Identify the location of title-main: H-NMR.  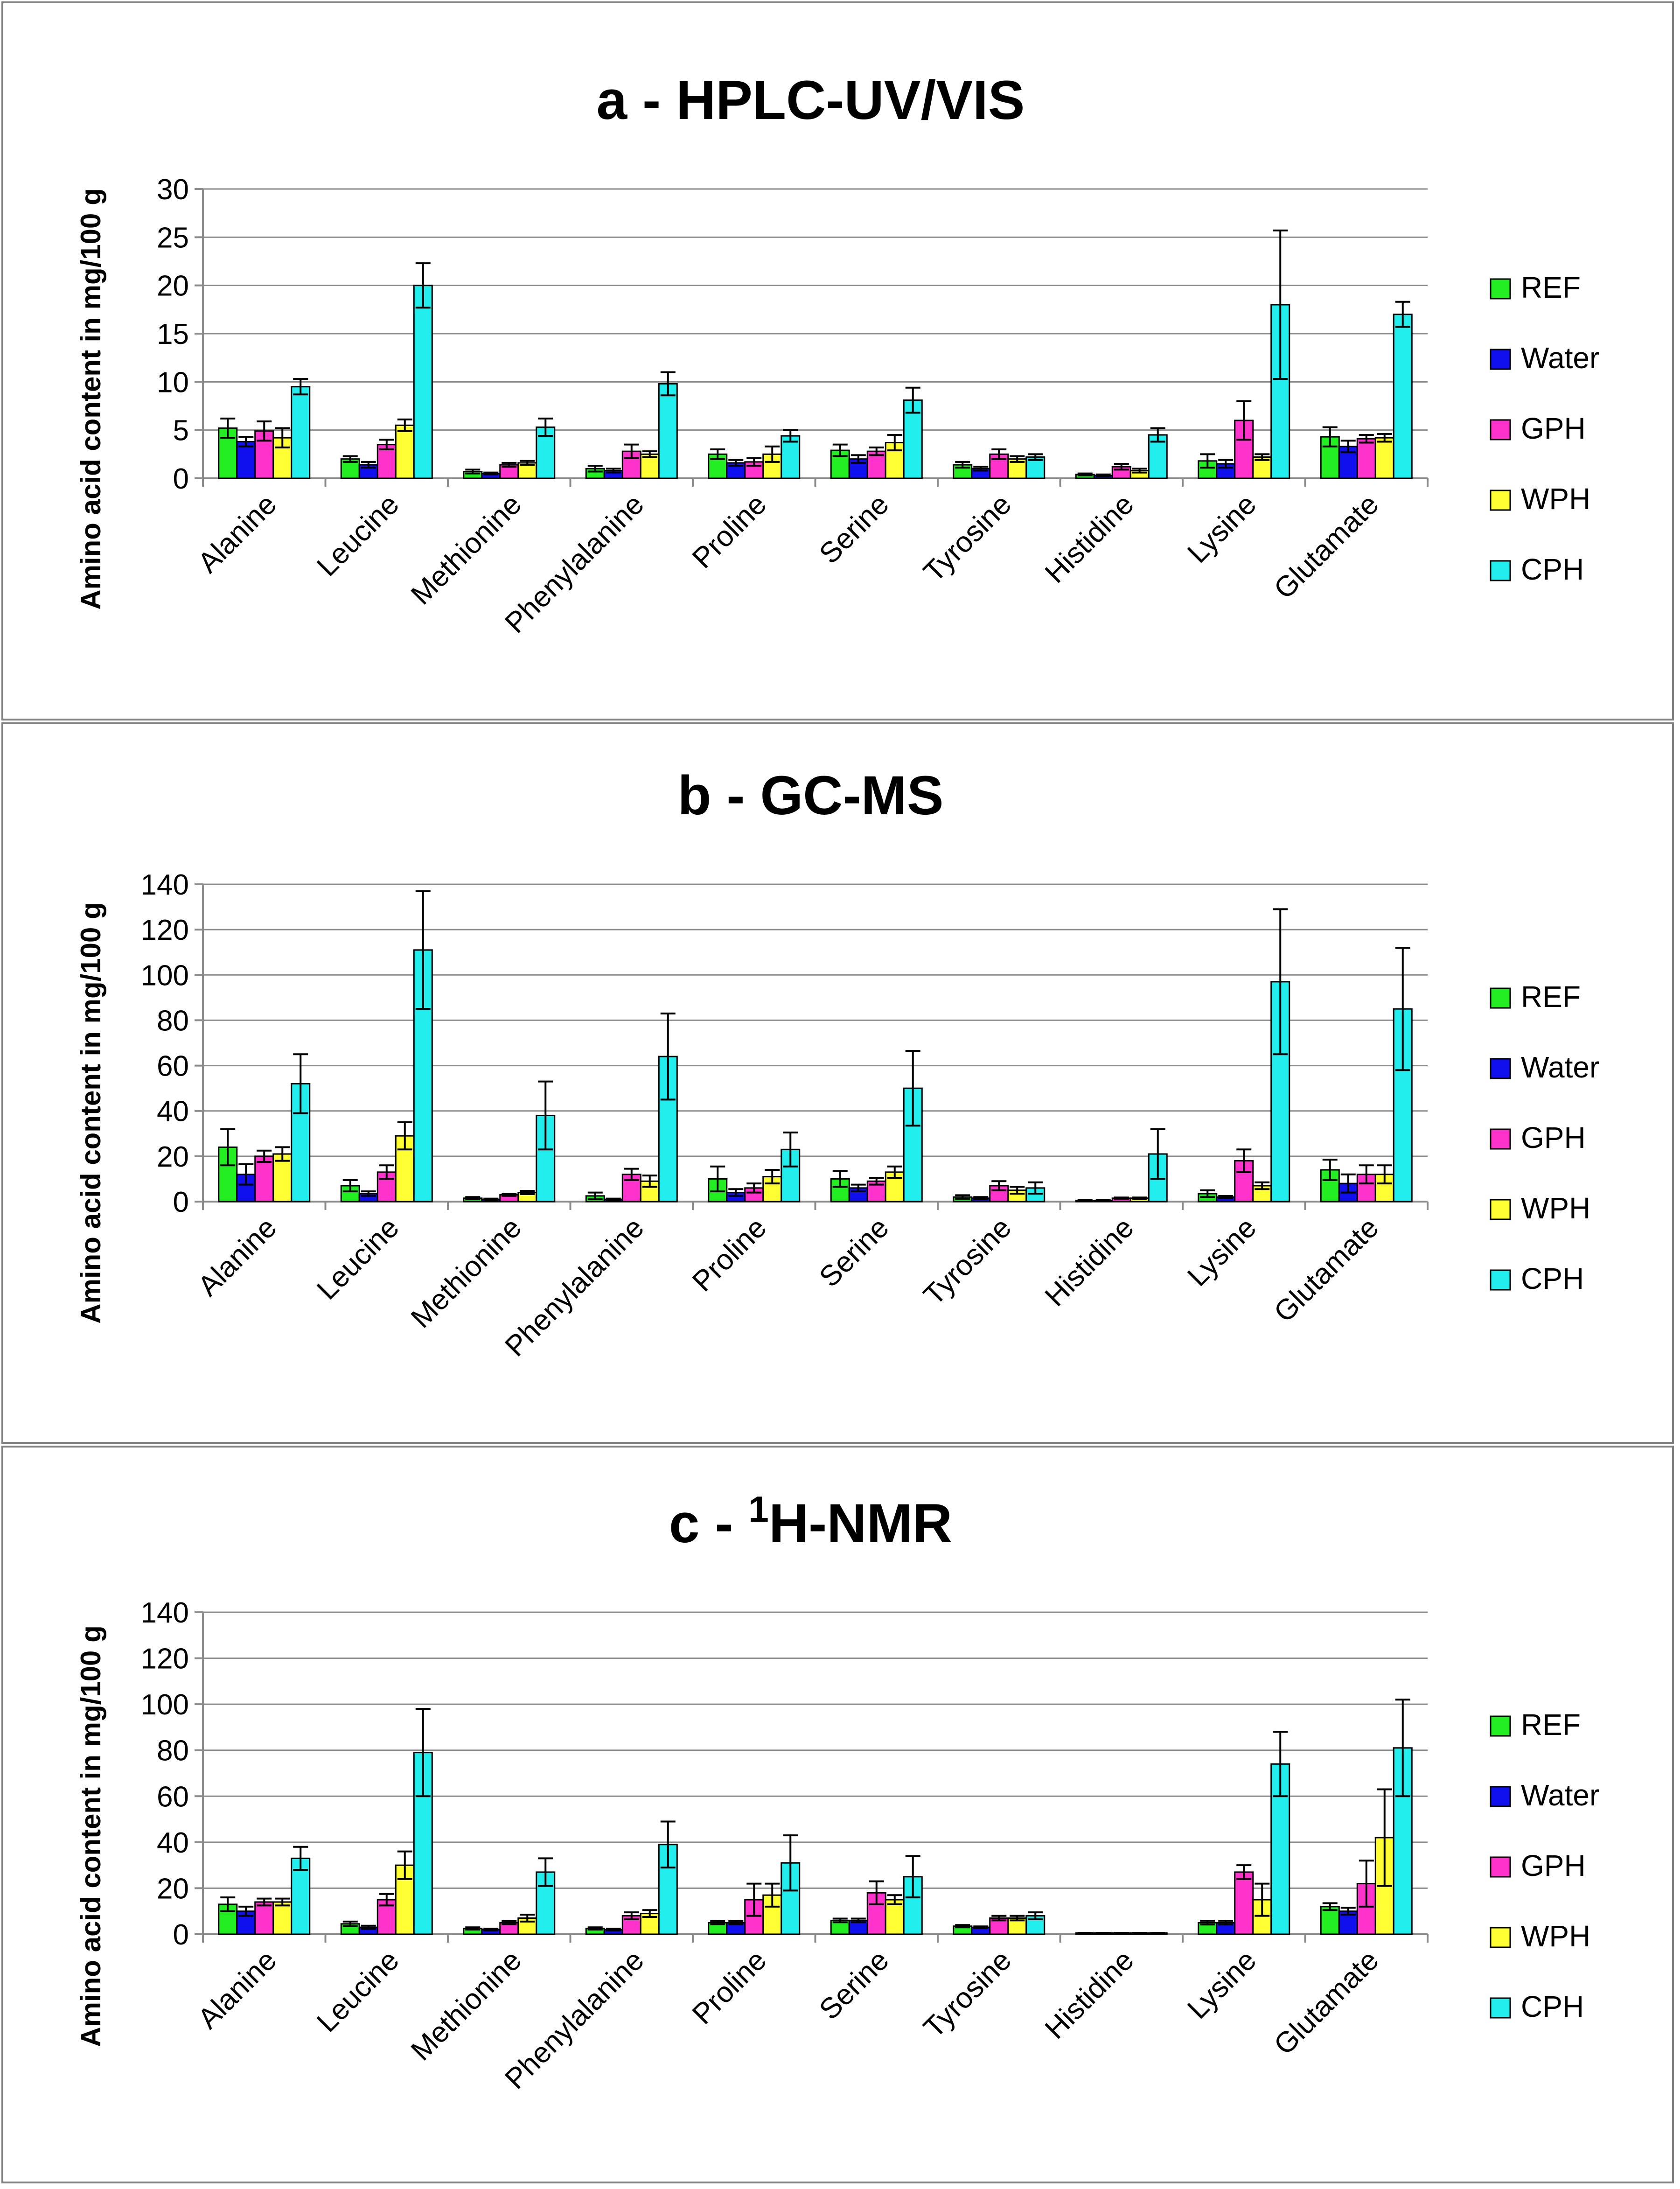
(861, 1523).